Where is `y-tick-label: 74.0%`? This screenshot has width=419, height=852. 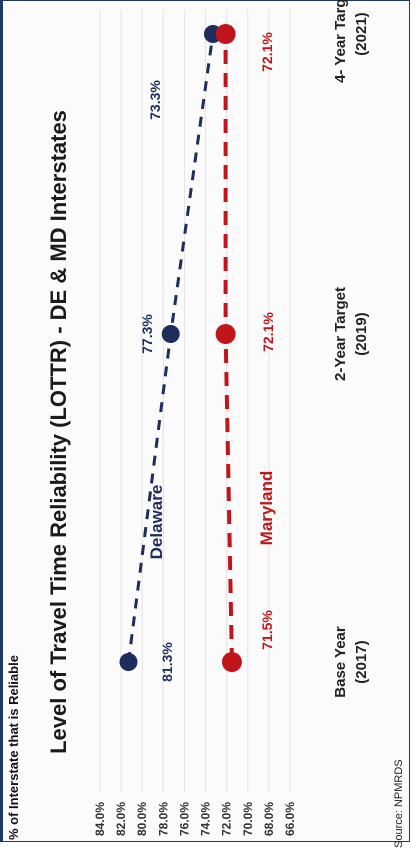
y-tick-label: 74.0% is located at coordinates (206, 819).